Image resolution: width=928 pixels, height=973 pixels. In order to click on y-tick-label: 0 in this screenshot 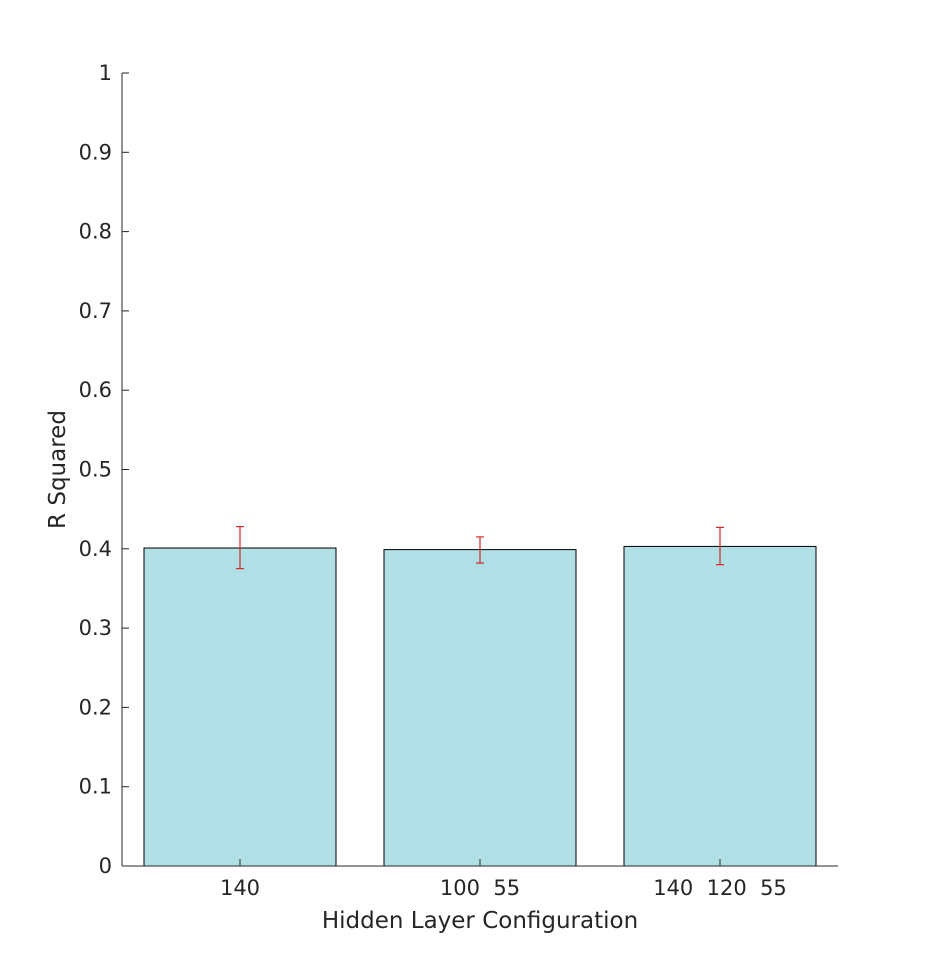, I will do `click(105, 866)`.